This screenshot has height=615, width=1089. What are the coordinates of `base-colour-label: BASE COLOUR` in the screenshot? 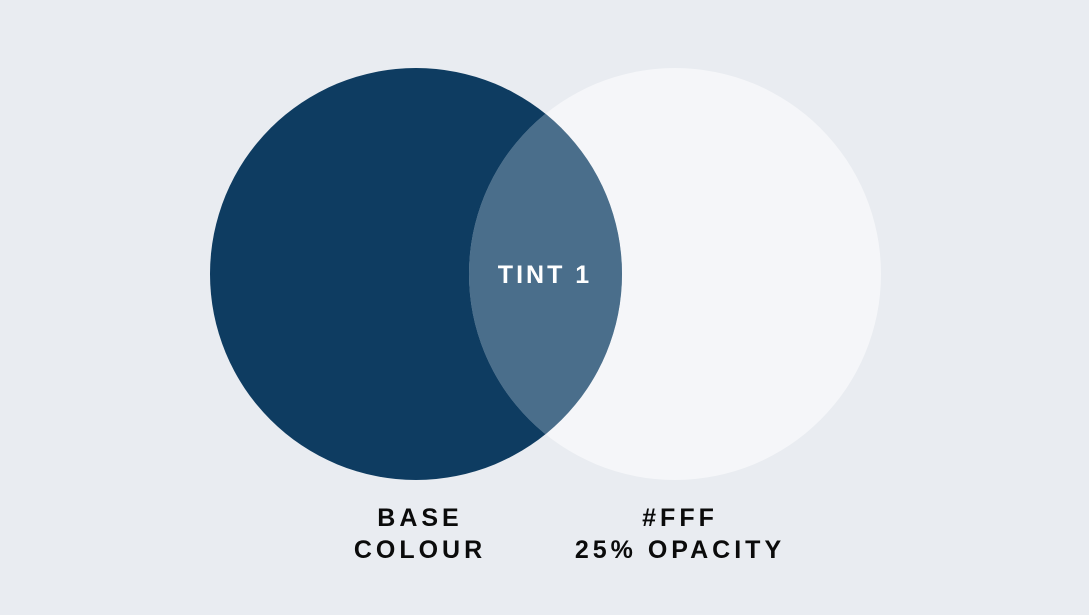 It's located at (420, 534).